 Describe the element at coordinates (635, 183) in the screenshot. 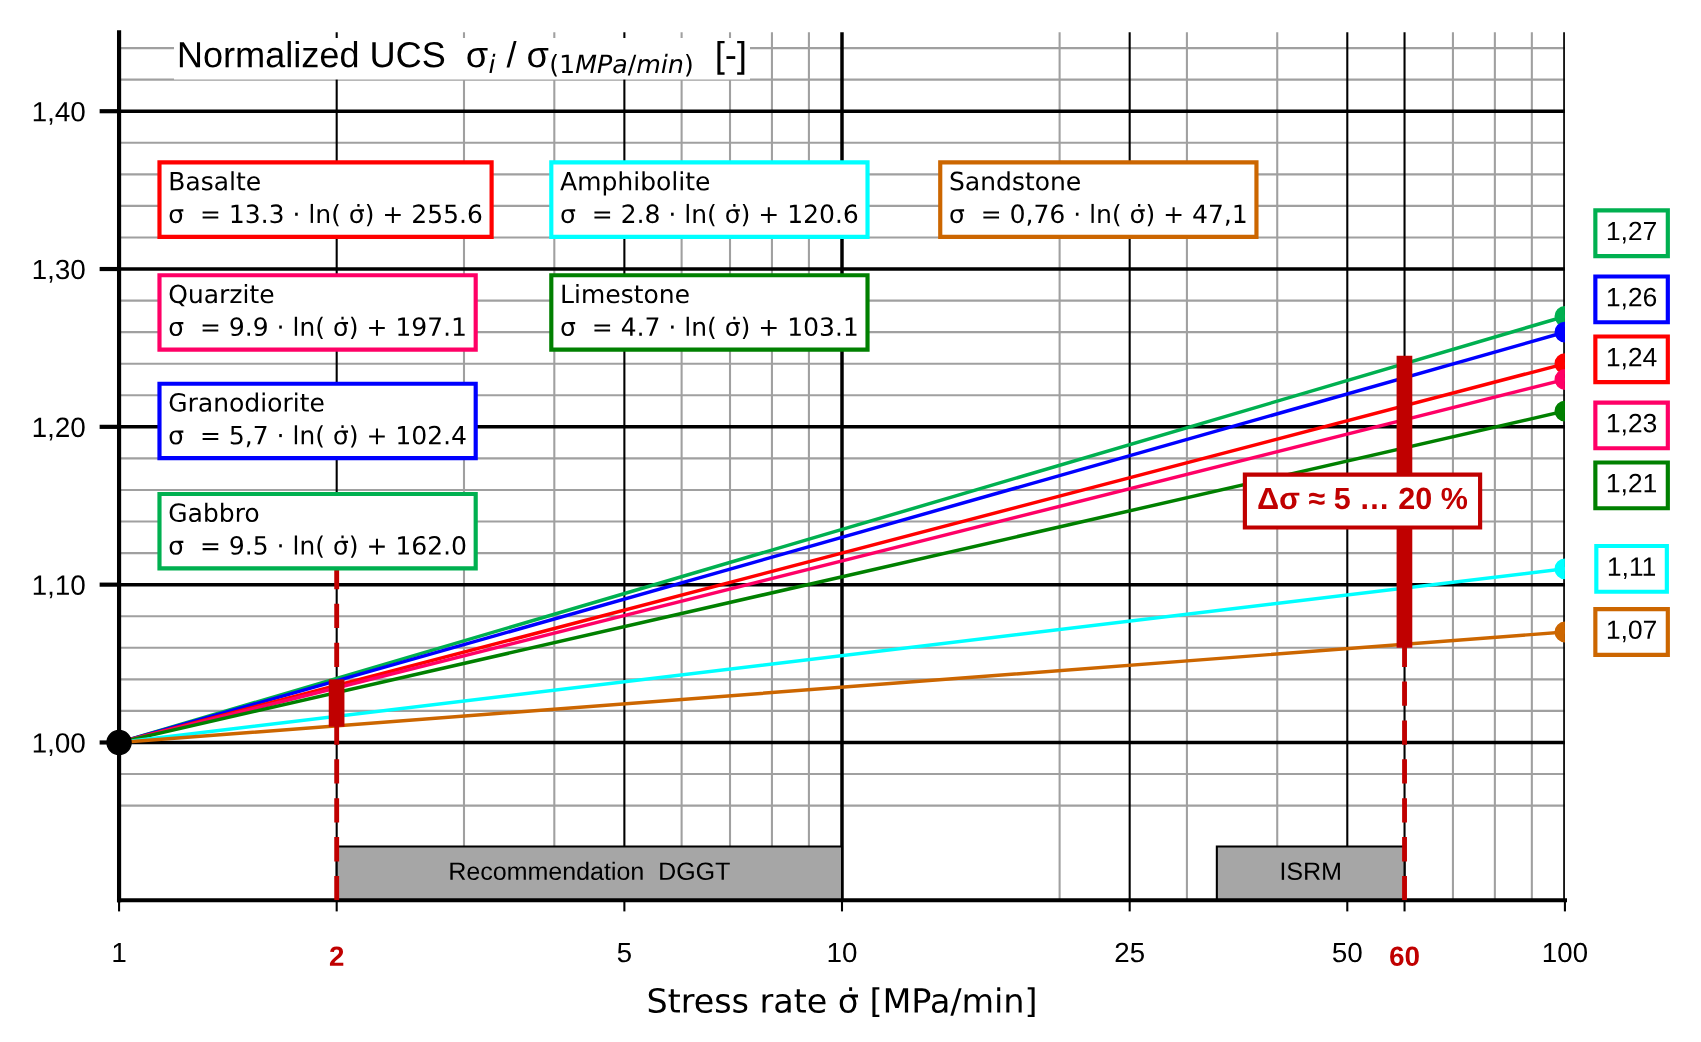

I see `text: Amphibolite` at that location.